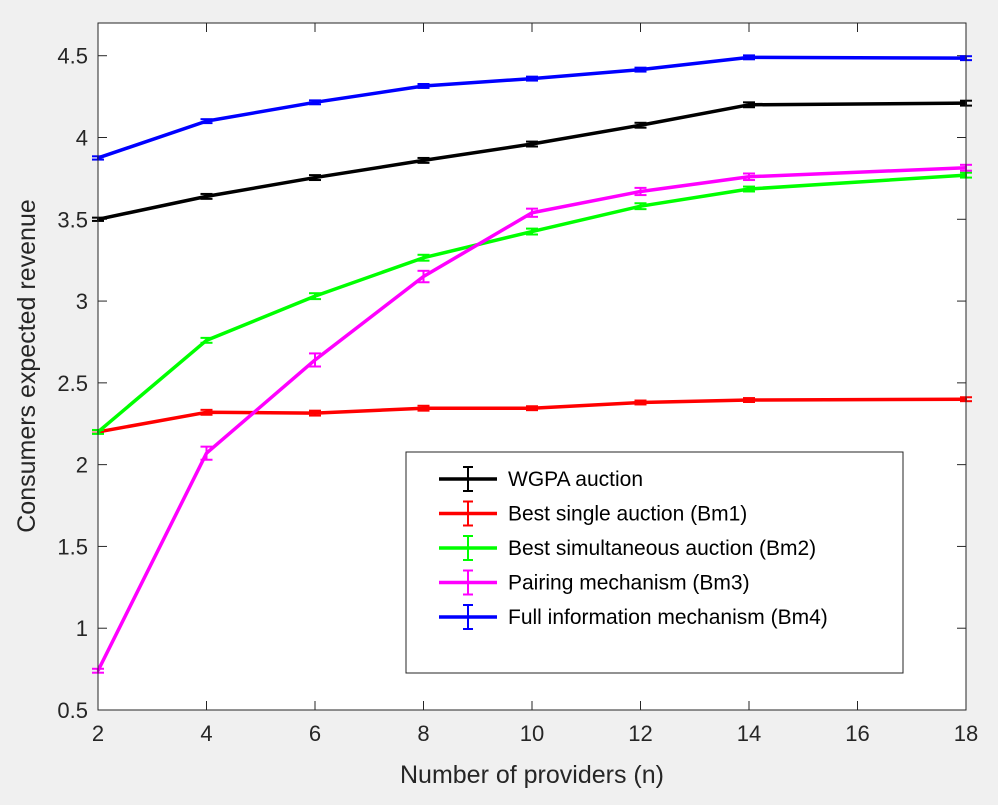 This screenshot has width=998, height=805. What do you see at coordinates (98, 733) in the screenshot?
I see `x-tick-label: 2` at bounding box center [98, 733].